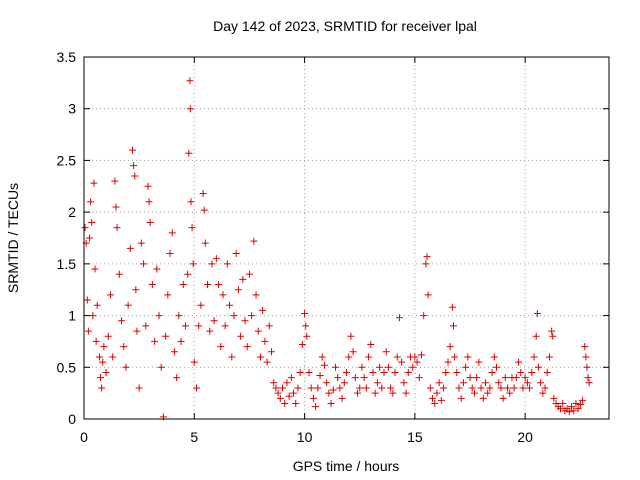  What do you see at coordinates (415, 437) in the screenshot?
I see `x-tick-label: 15` at bounding box center [415, 437].